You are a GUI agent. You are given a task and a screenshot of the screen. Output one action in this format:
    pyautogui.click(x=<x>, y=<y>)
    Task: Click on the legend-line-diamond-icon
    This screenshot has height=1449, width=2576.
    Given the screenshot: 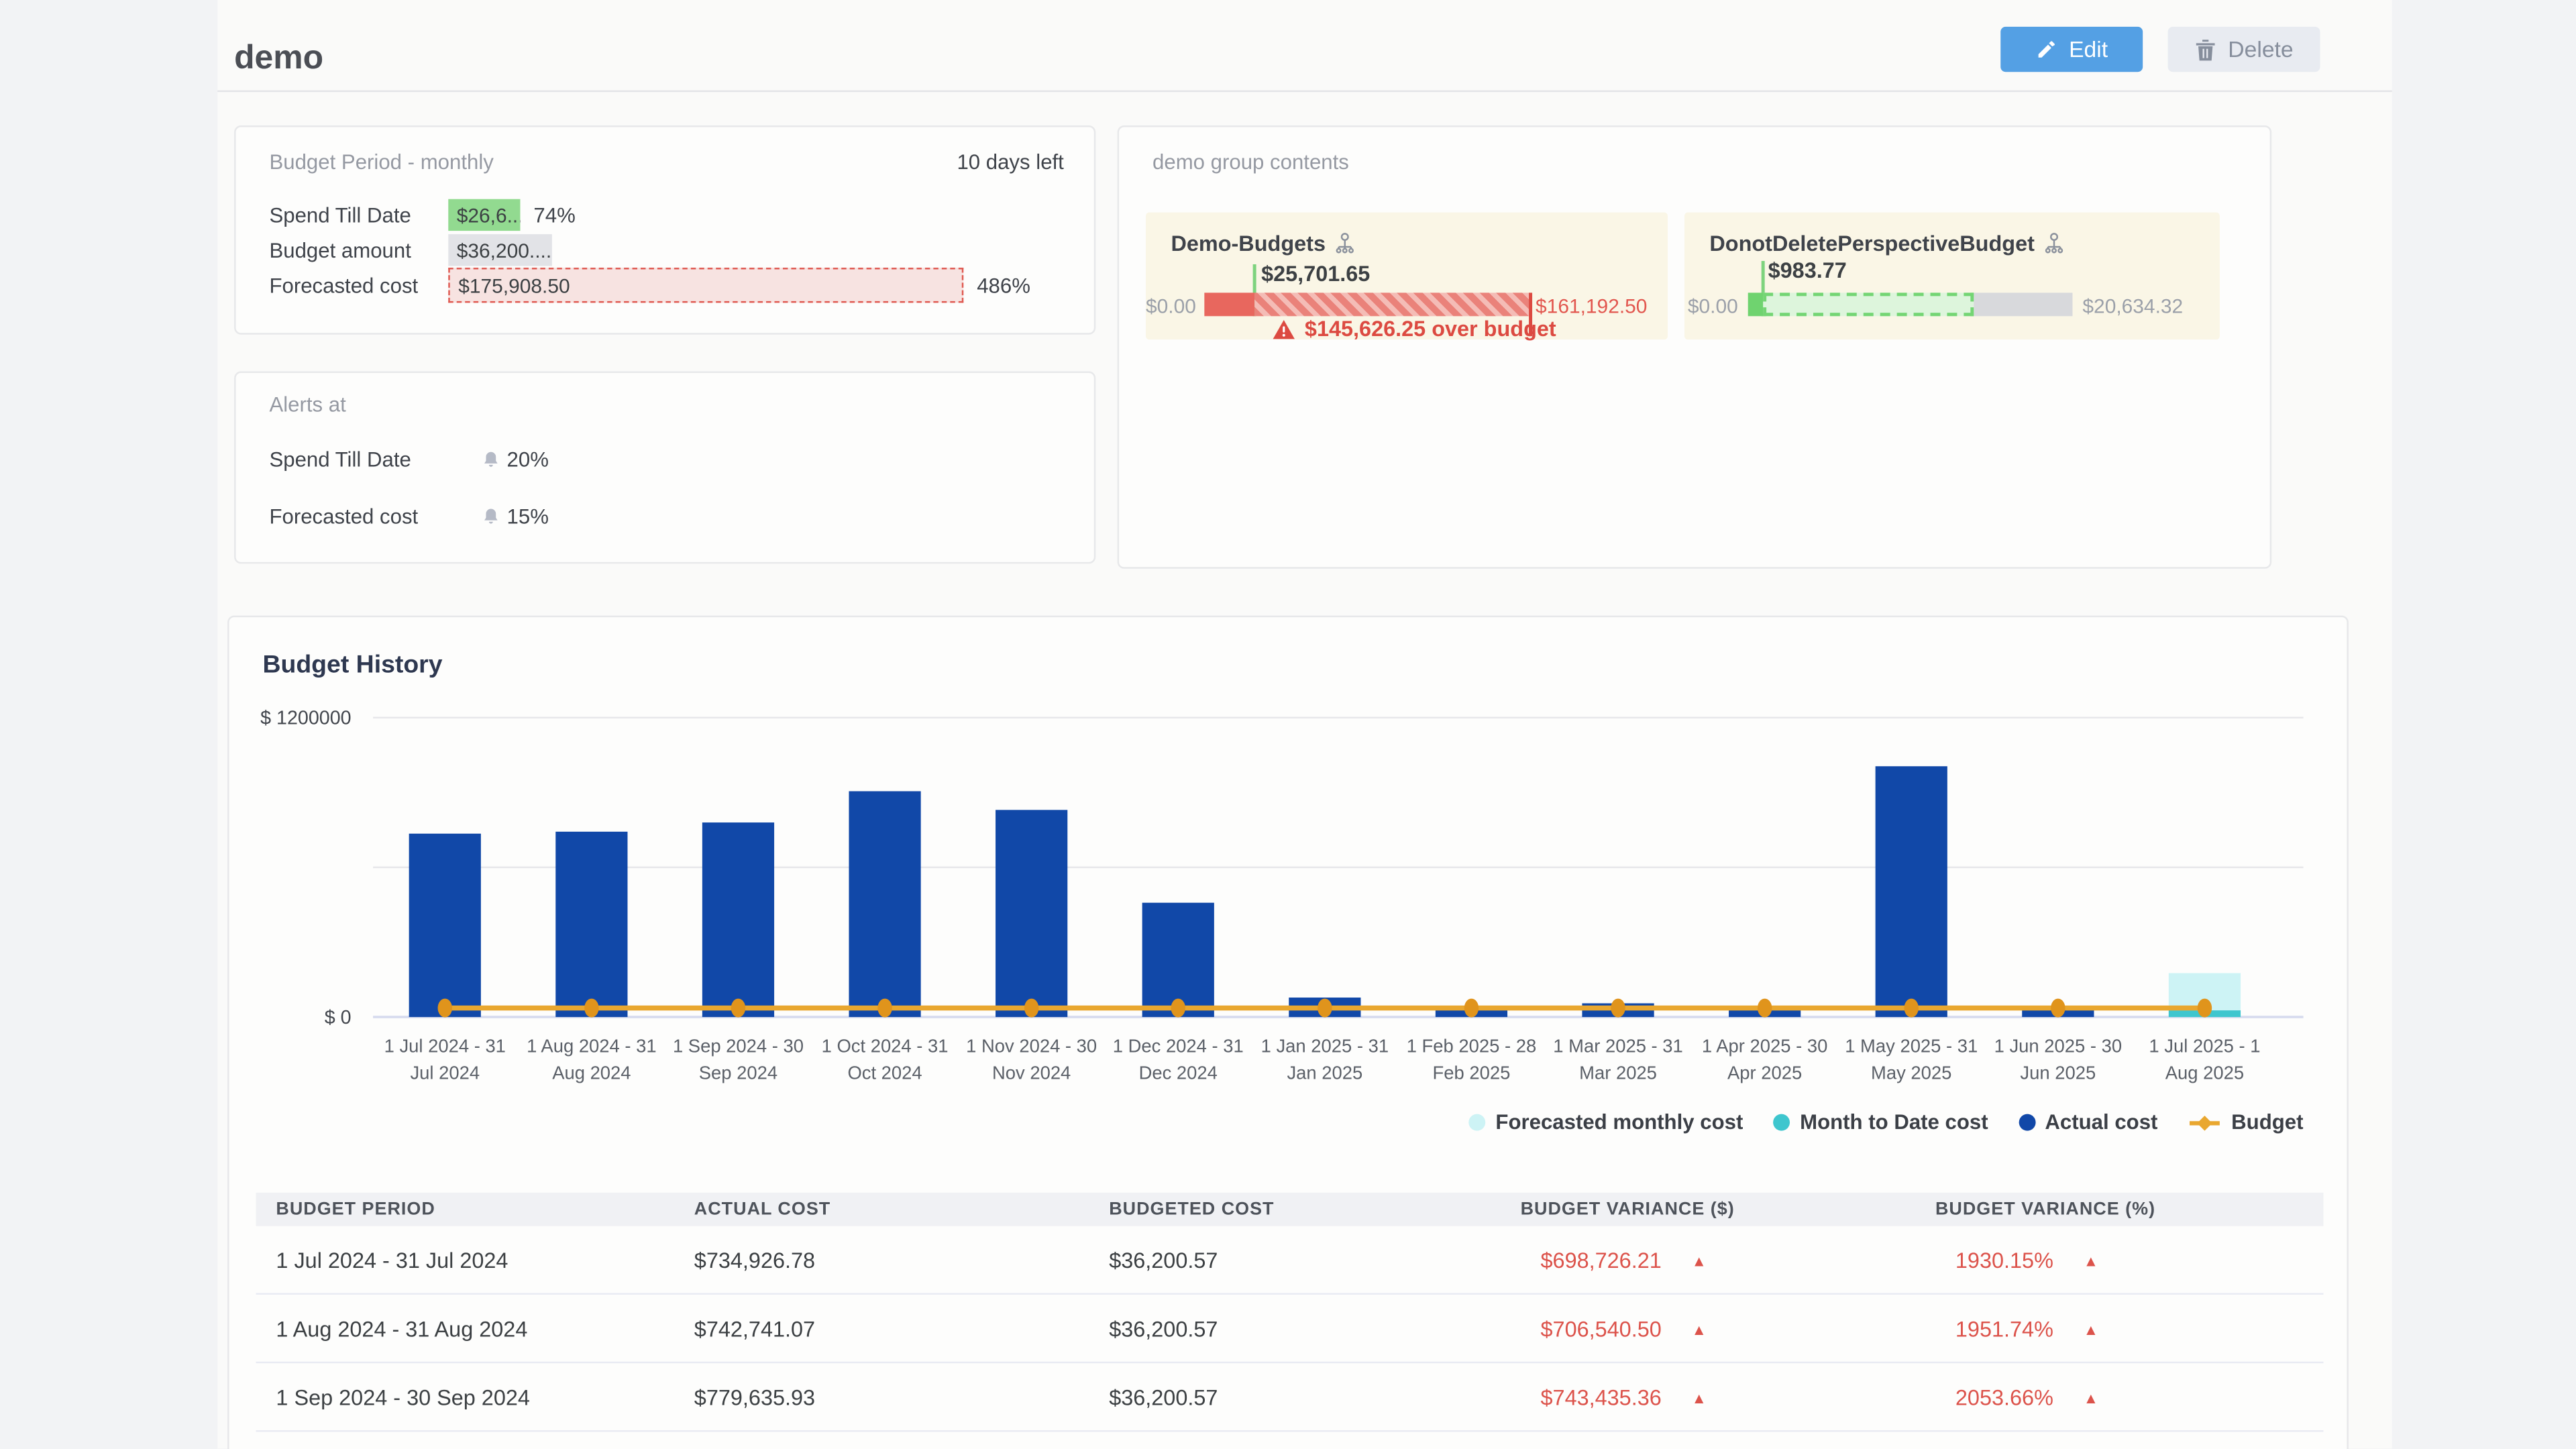 What is the action you would take?
    pyautogui.click(x=2204, y=1122)
    